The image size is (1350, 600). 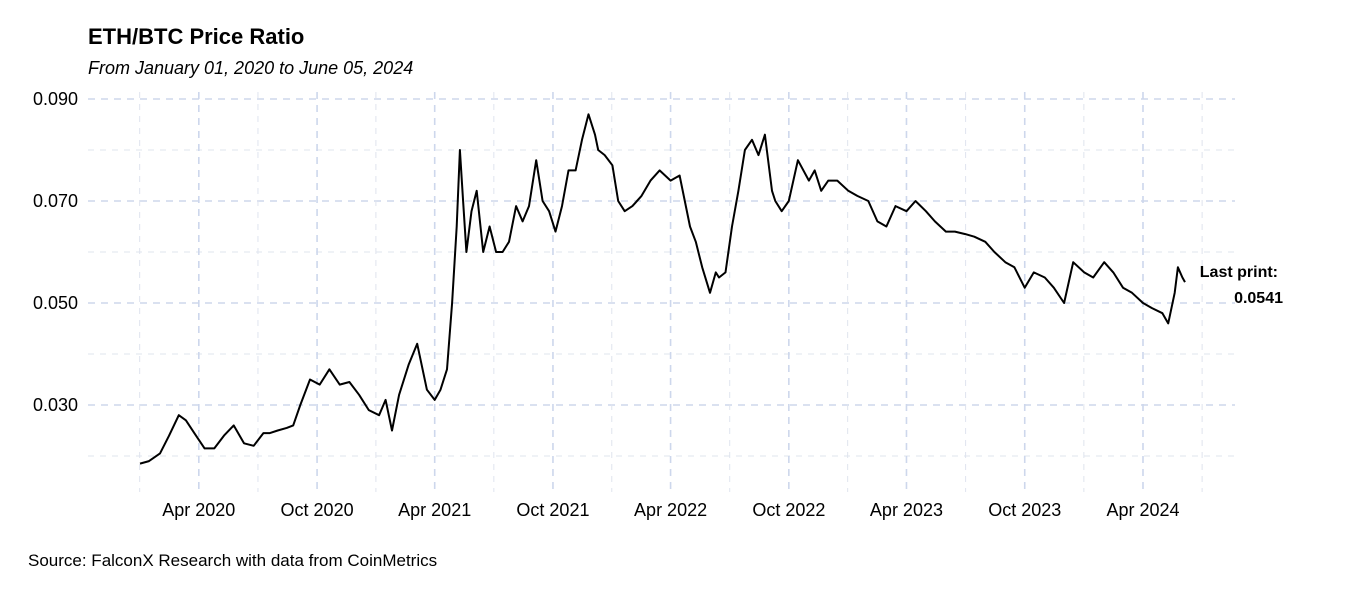 I want to click on x-tick-label: Apr 2021, so click(x=434, y=510).